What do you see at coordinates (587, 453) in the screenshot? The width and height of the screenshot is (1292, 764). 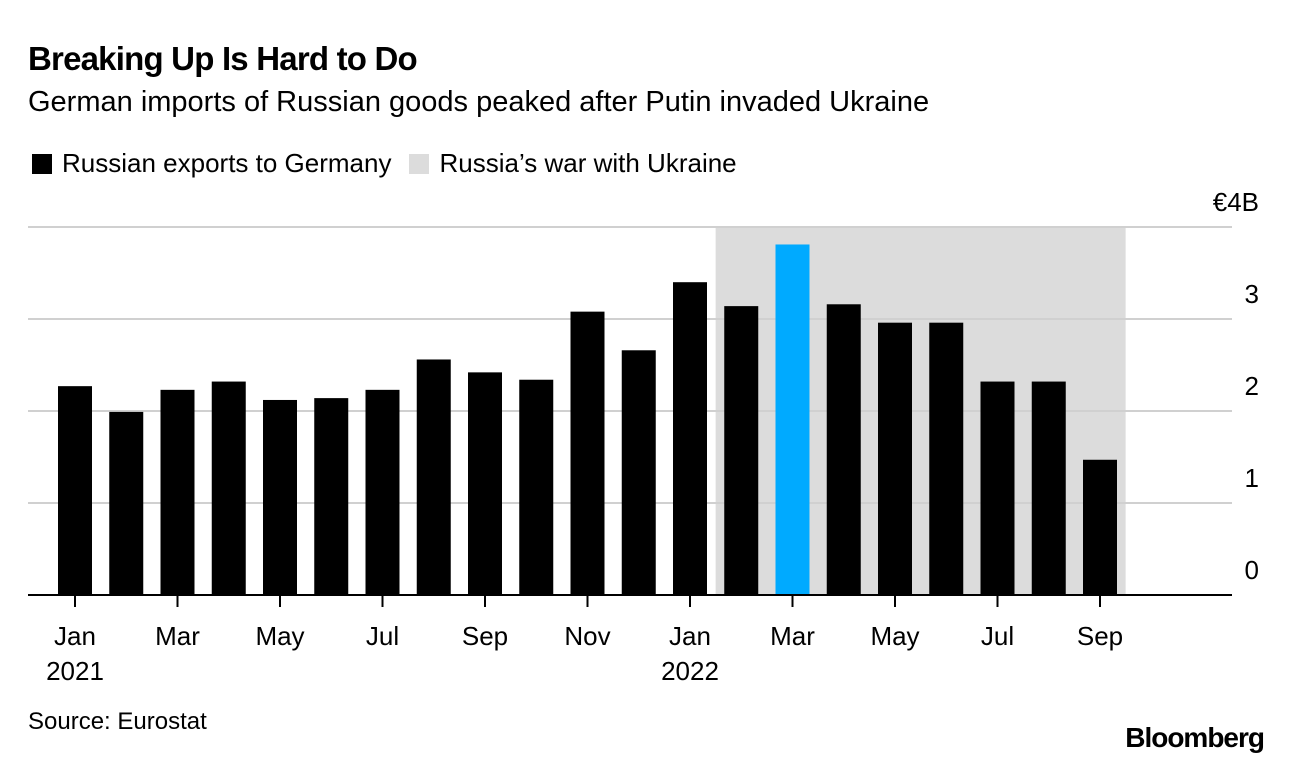 I see `bar-nov-2021` at bounding box center [587, 453].